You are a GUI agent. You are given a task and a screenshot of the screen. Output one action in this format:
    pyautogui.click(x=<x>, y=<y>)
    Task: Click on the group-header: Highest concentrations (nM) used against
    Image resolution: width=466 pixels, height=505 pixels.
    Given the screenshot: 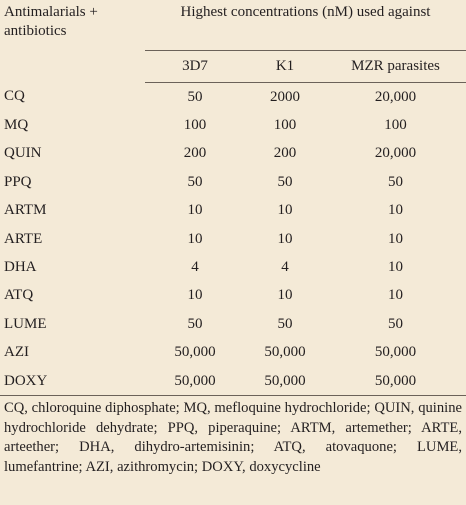 What is the action you would take?
    pyautogui.click(x=305, y=25)
    